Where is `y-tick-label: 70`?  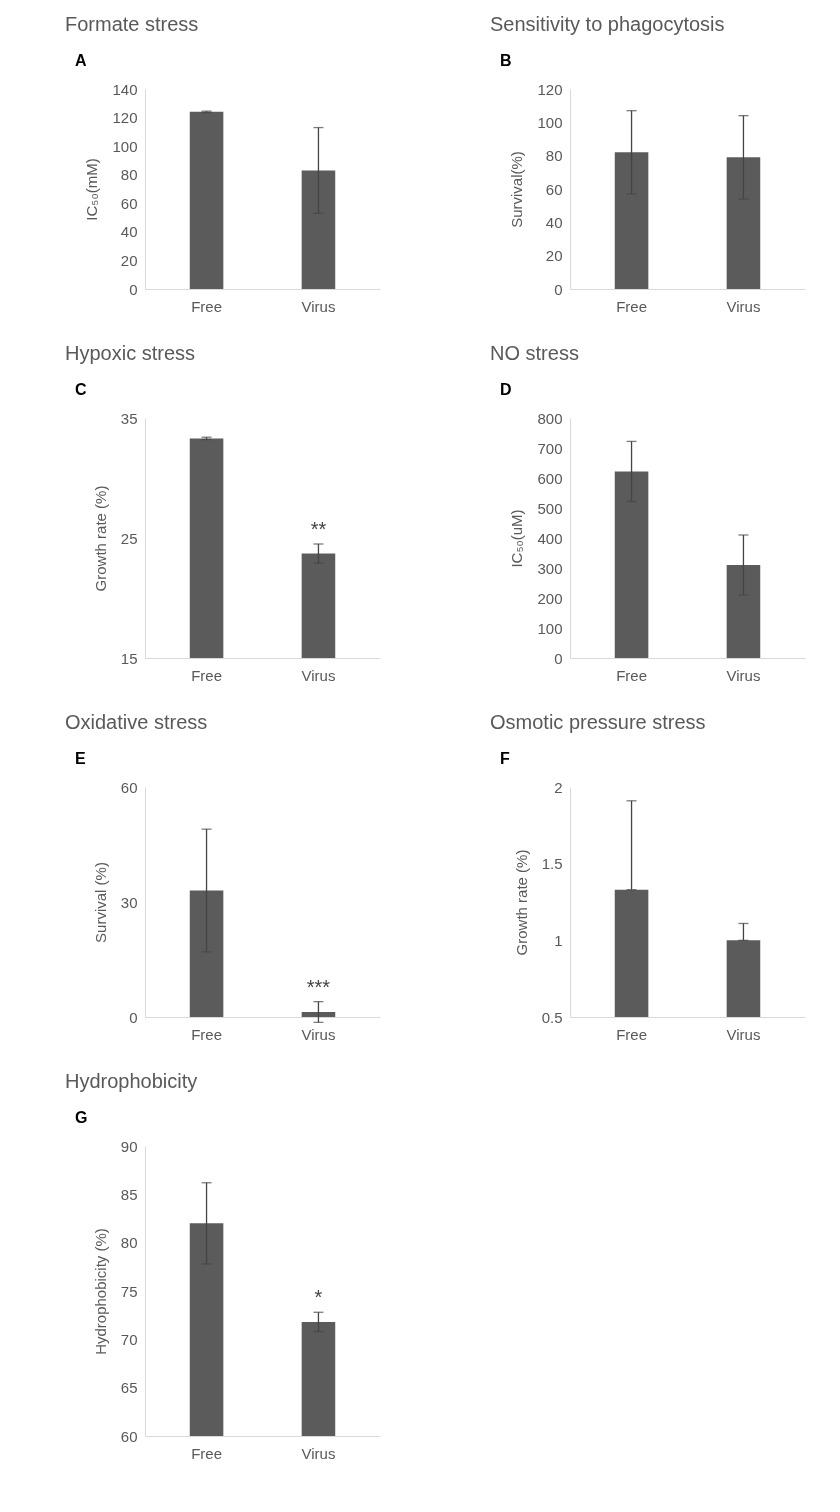 y-tick-label: 70 is located at coordinates (129, 1339).